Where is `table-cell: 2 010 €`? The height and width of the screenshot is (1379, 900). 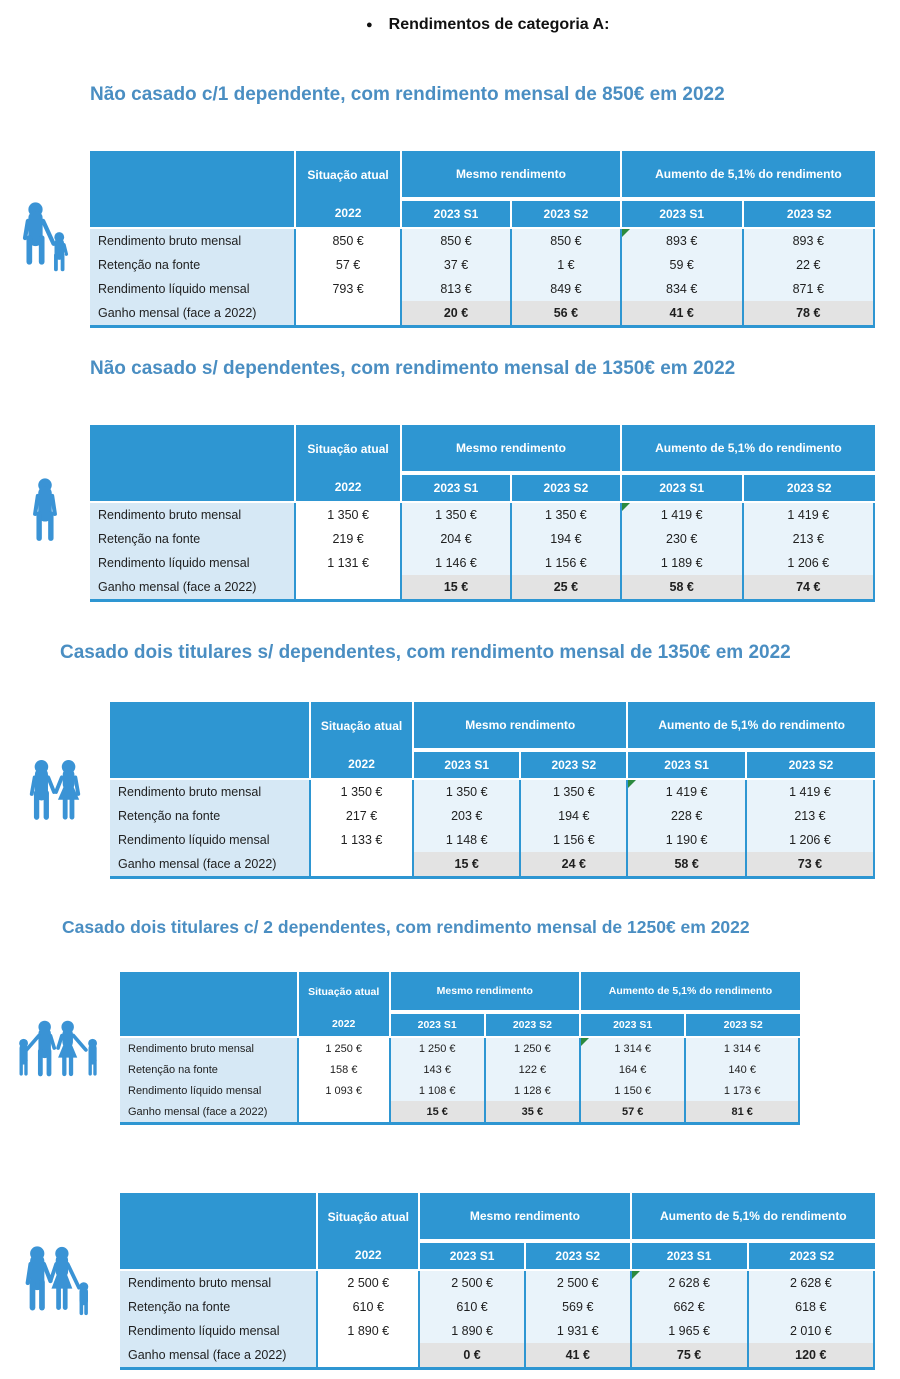
table-cell: 2 010 € is located at coordinates (810, 1331).